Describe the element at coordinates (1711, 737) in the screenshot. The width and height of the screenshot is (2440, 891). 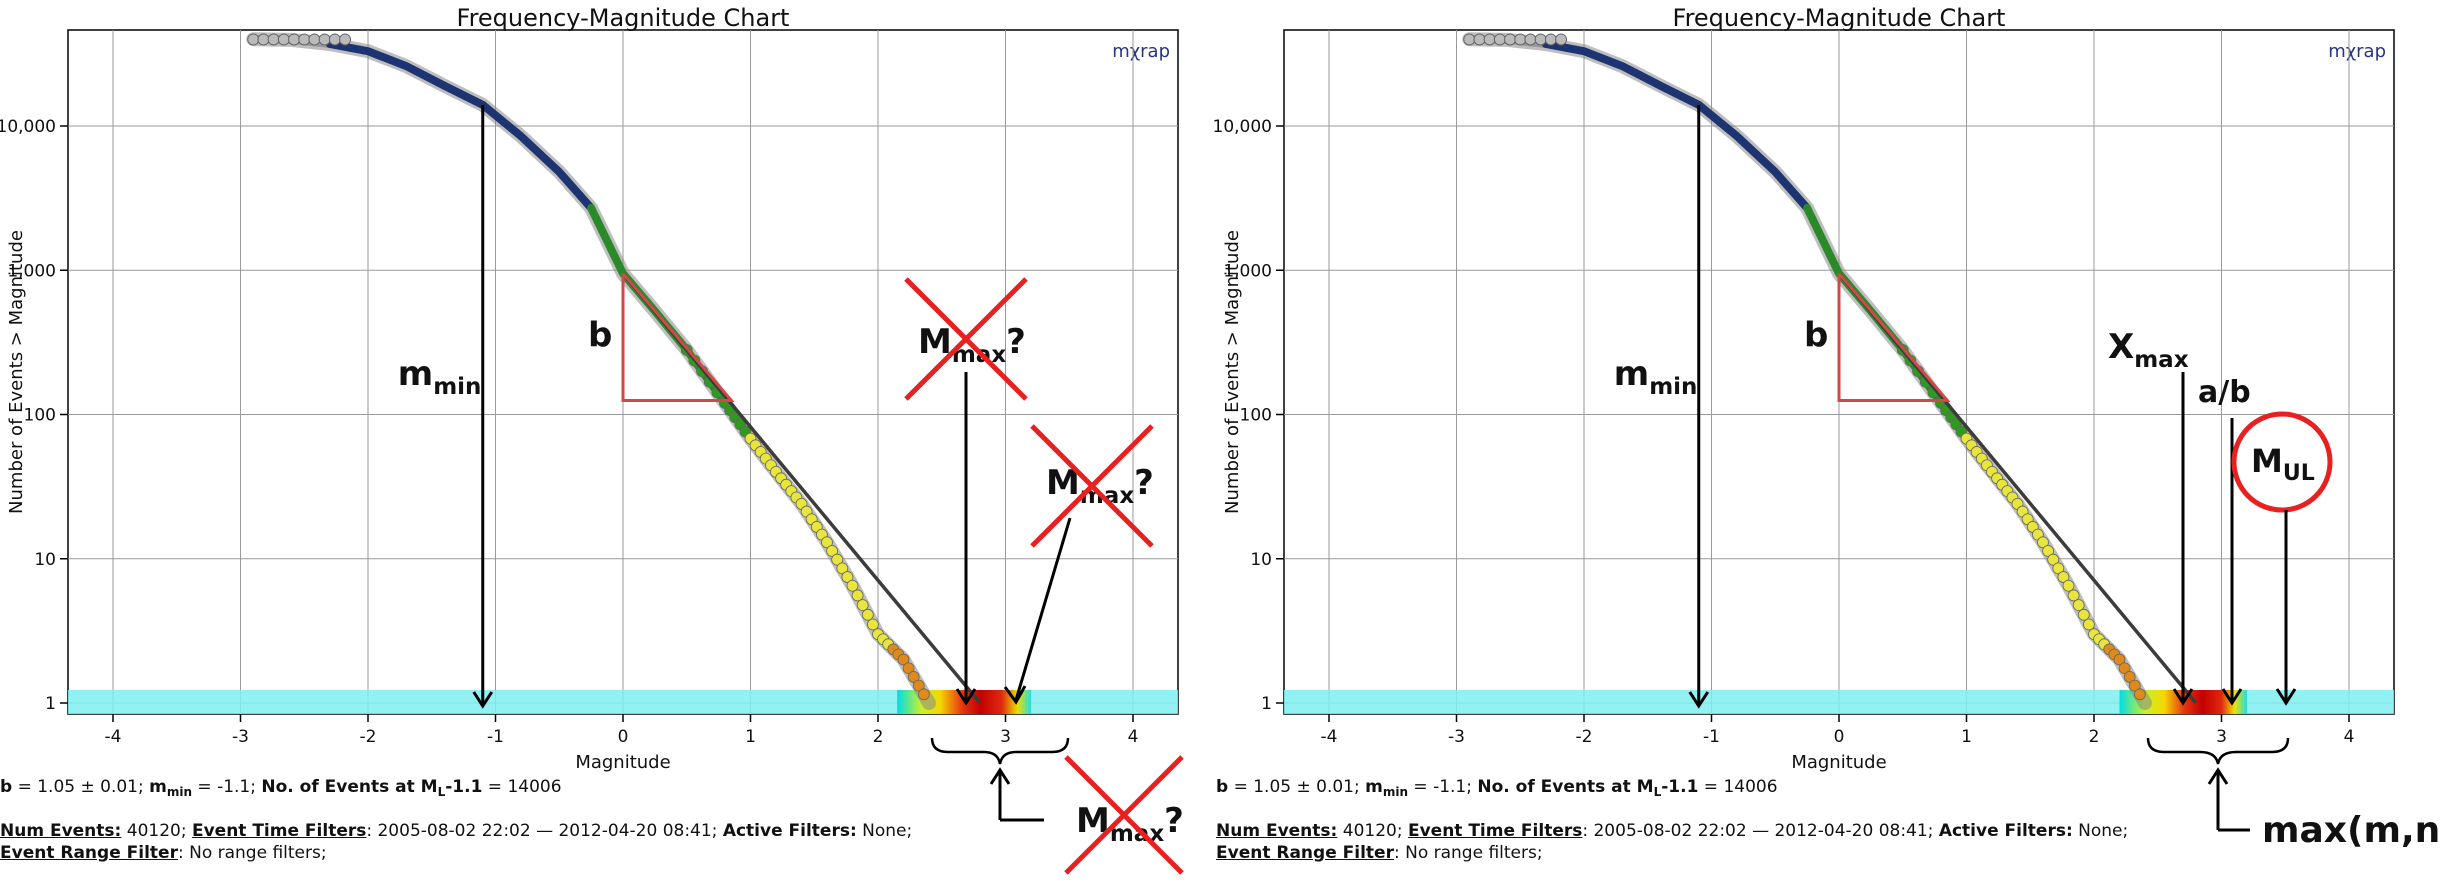
I see `x-tick-label: -1` at that location.